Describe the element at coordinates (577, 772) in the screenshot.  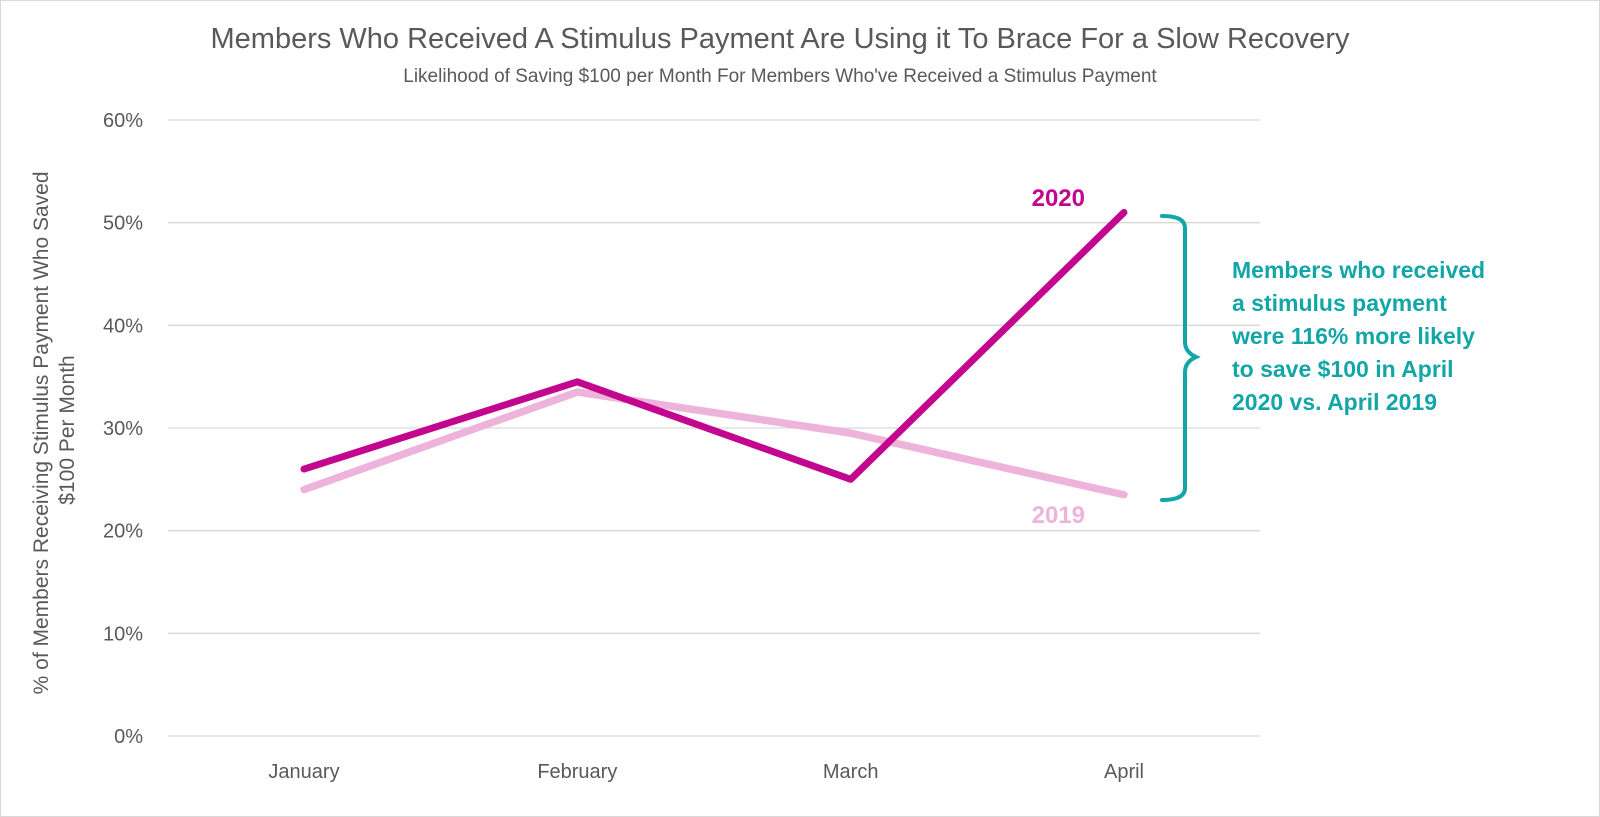
I see `x-tick-label: February` at that location.